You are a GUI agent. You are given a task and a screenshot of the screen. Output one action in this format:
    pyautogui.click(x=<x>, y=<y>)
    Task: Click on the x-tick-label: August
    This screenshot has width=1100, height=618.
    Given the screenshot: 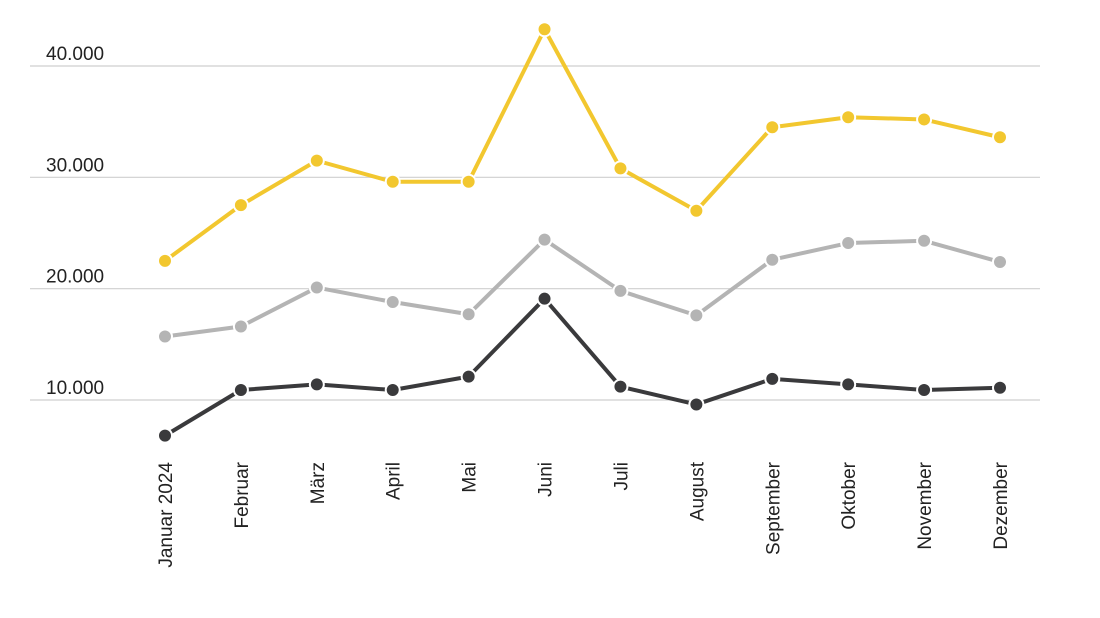 What is the action you would take?
    pyautogui.click(x=697, y=491)
    